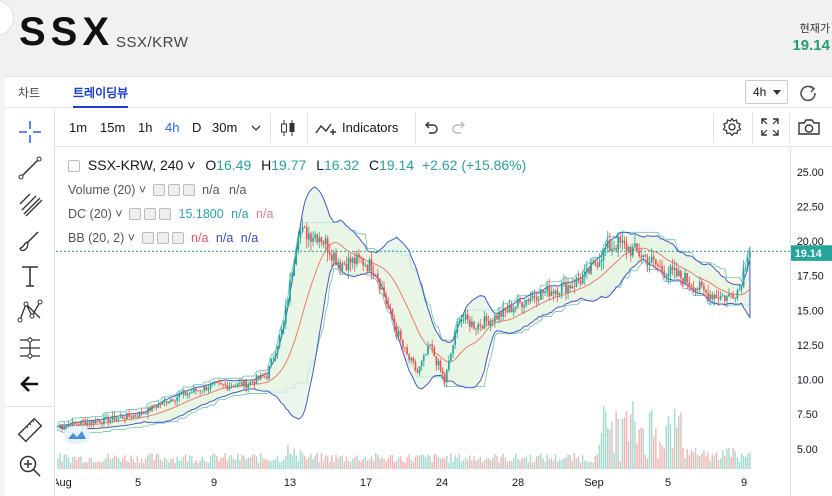  Describe the element at coordinates (224, 238) in the screenshot. I see `bb-value-2: n/a` at that location.